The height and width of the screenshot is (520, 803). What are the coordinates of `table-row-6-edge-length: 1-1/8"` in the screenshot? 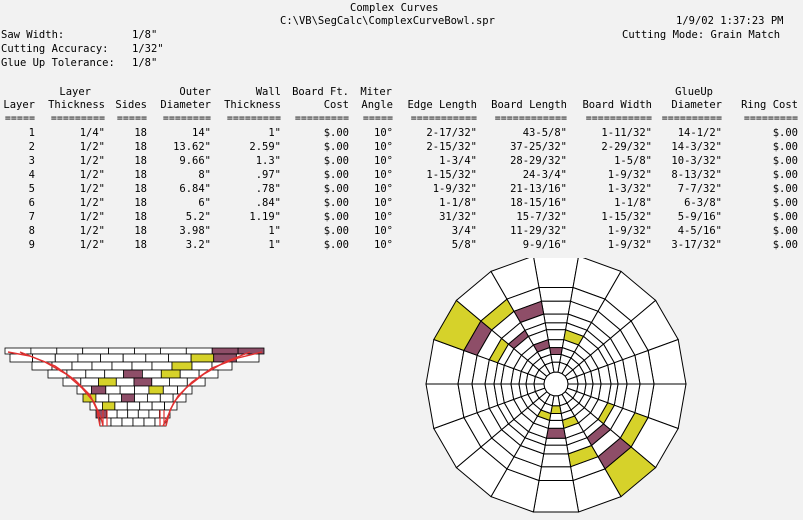 It's located at (458, 203).